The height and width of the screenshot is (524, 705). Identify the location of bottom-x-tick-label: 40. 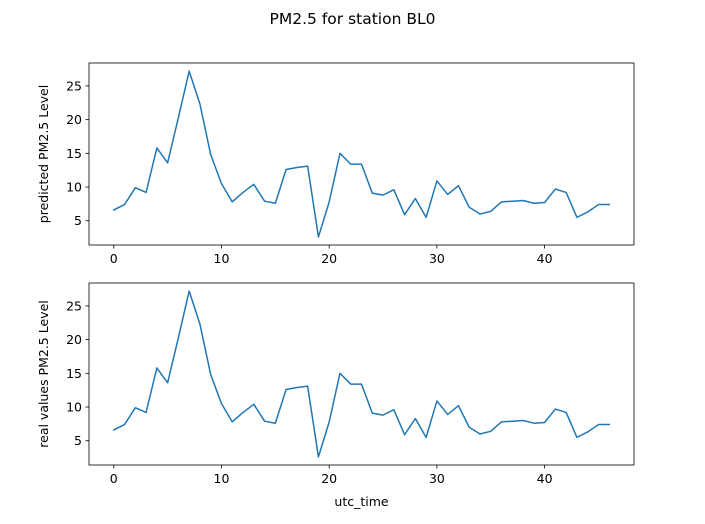
(545, 478).